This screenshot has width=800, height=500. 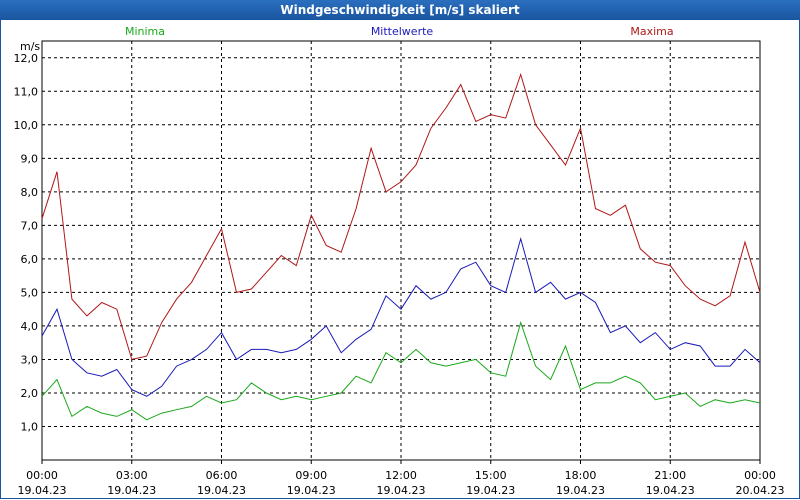 I want to click on y-tick-label: 1,0, so click(x=30, y=426).